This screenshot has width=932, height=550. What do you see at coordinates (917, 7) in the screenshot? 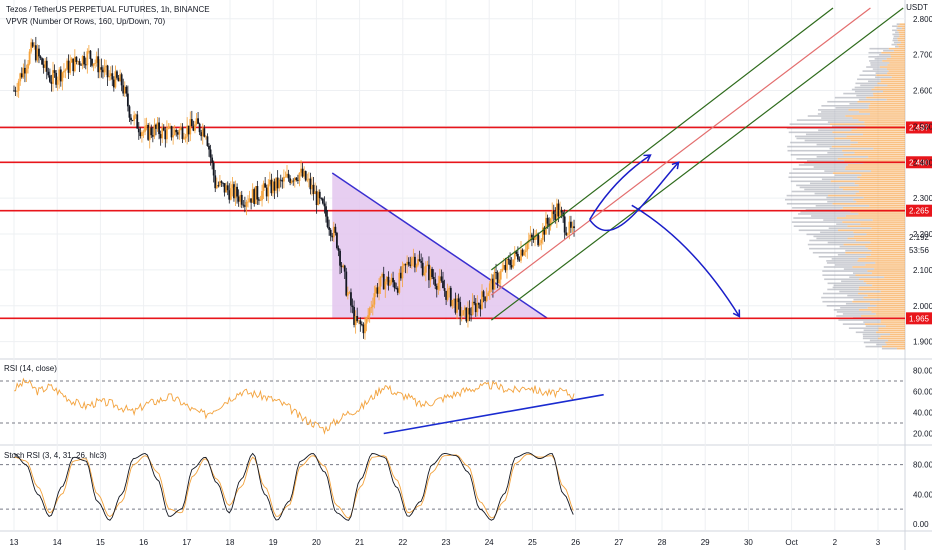
I see `currency-label: USDT` at bounding box center [917, 7].